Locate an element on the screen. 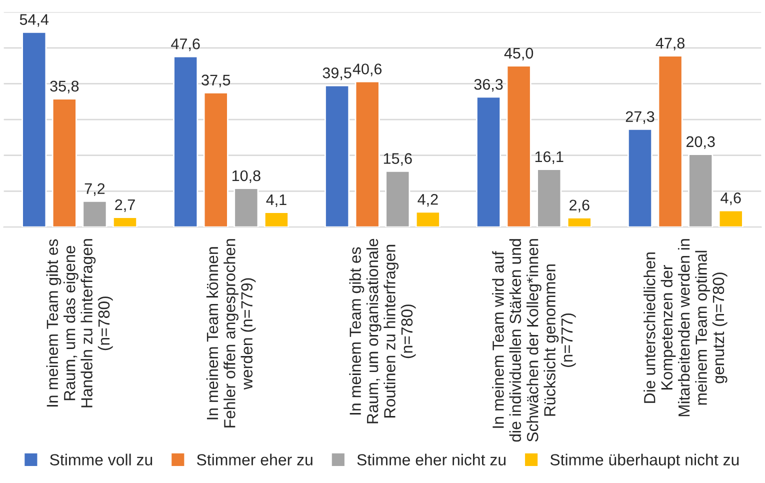 This screenshot has width=765, height=483. data-label: 15,6 is located at coordinates (398, 159).